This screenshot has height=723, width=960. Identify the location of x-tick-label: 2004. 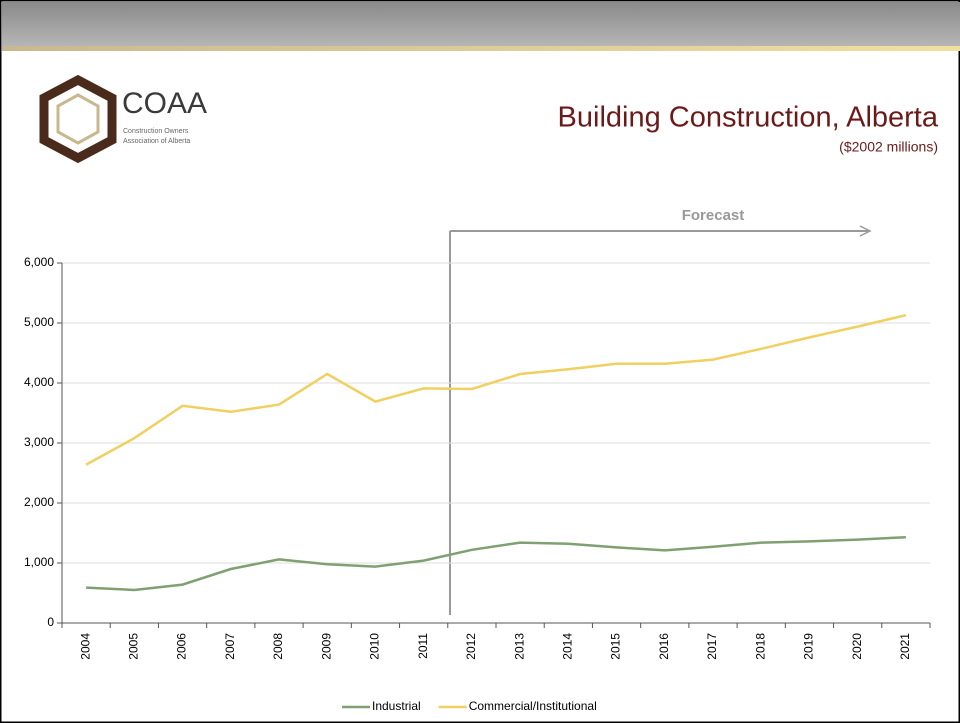
(85, 646).